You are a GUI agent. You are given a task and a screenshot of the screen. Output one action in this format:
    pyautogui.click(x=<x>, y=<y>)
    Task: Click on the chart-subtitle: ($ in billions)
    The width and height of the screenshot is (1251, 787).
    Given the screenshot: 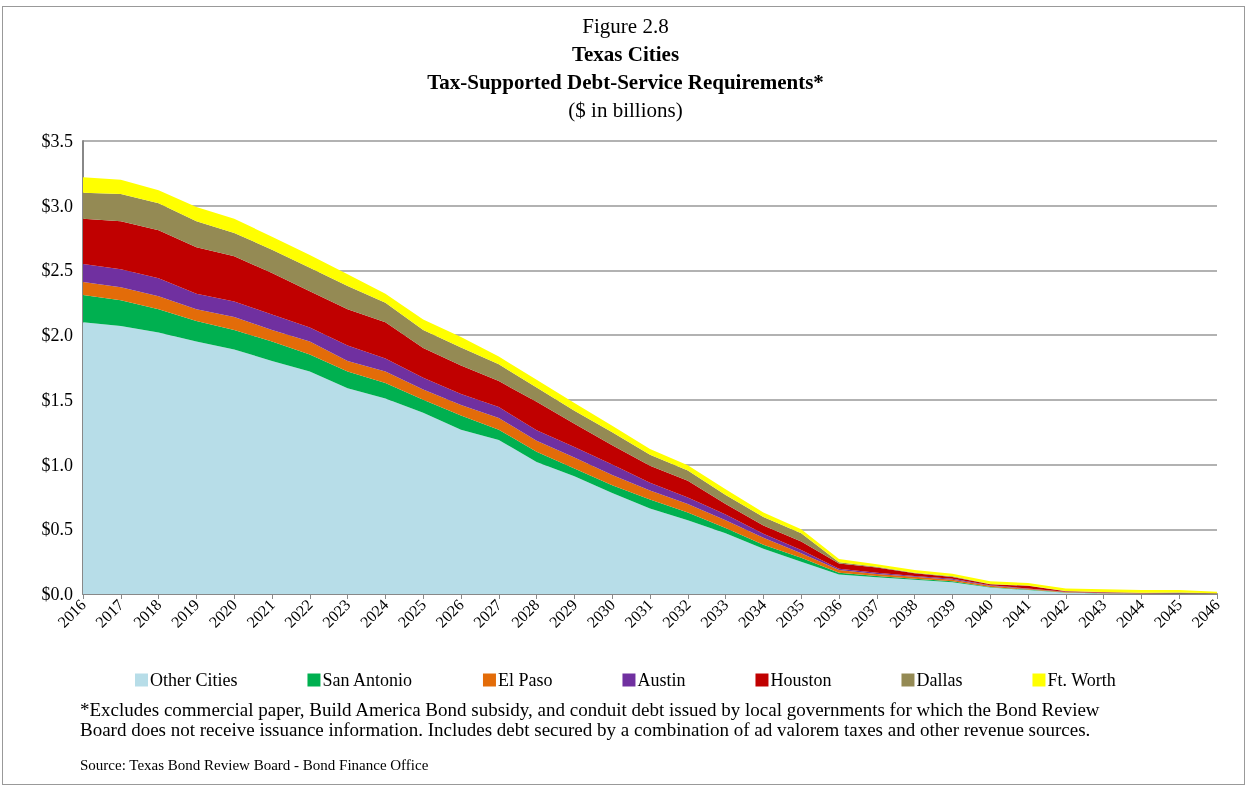 What is the action you would take?
    pyautogui.click(x=625, y=109)
    